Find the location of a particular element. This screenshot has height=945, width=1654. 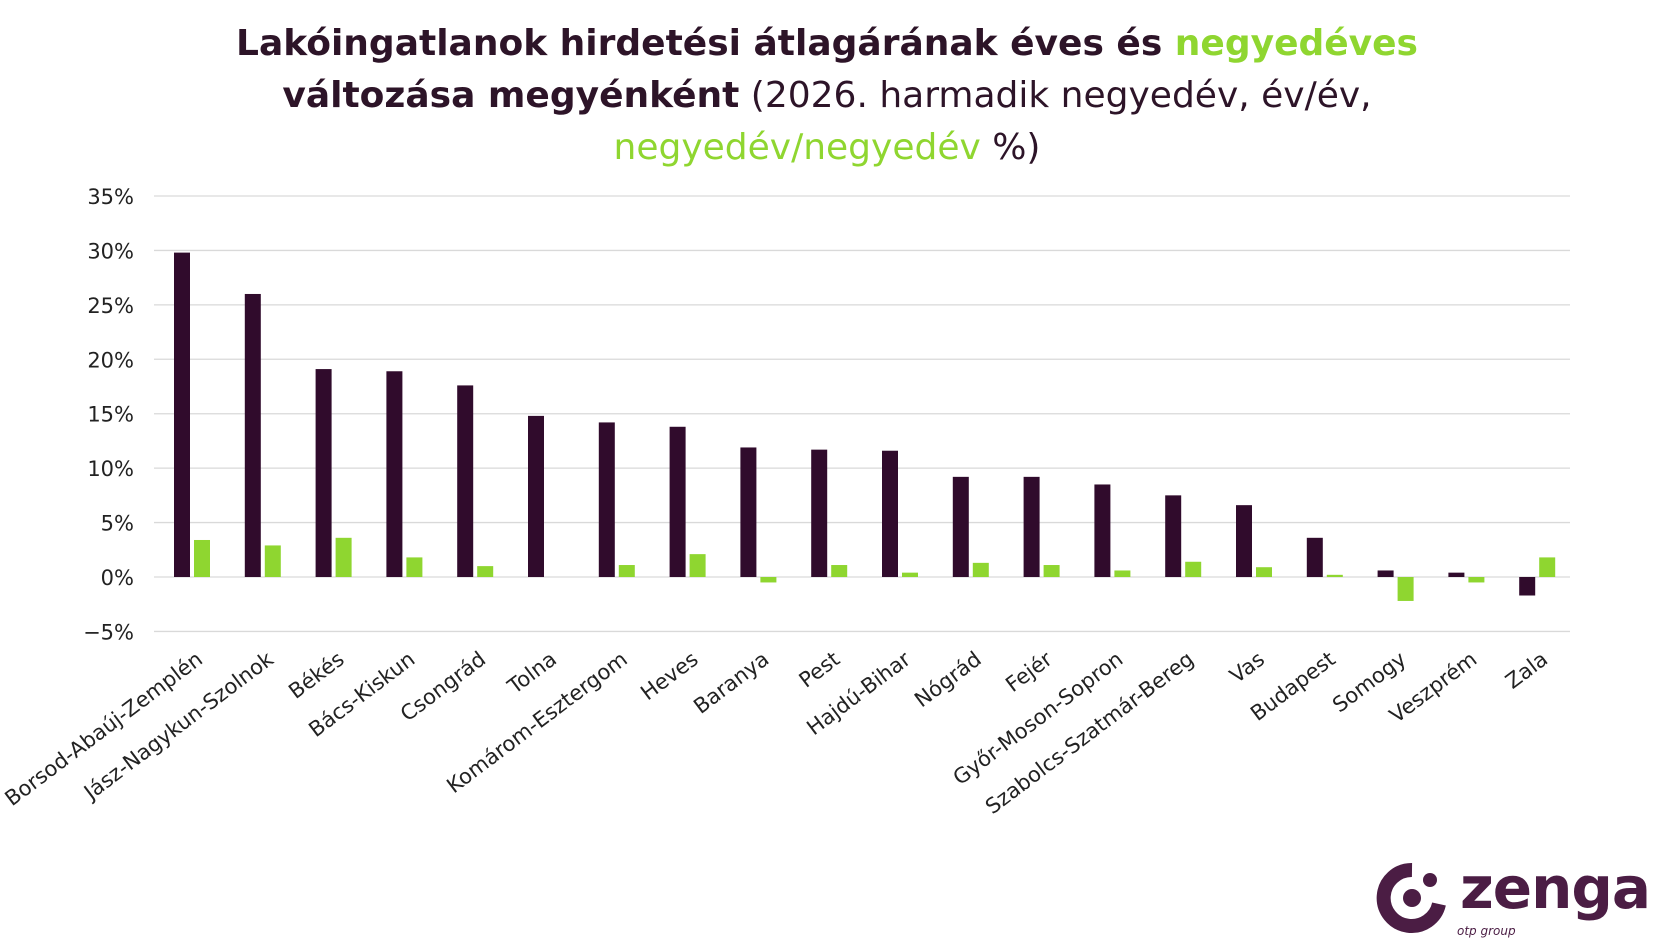

x-tick-label: Baranya is located at coordinates (731, 683).